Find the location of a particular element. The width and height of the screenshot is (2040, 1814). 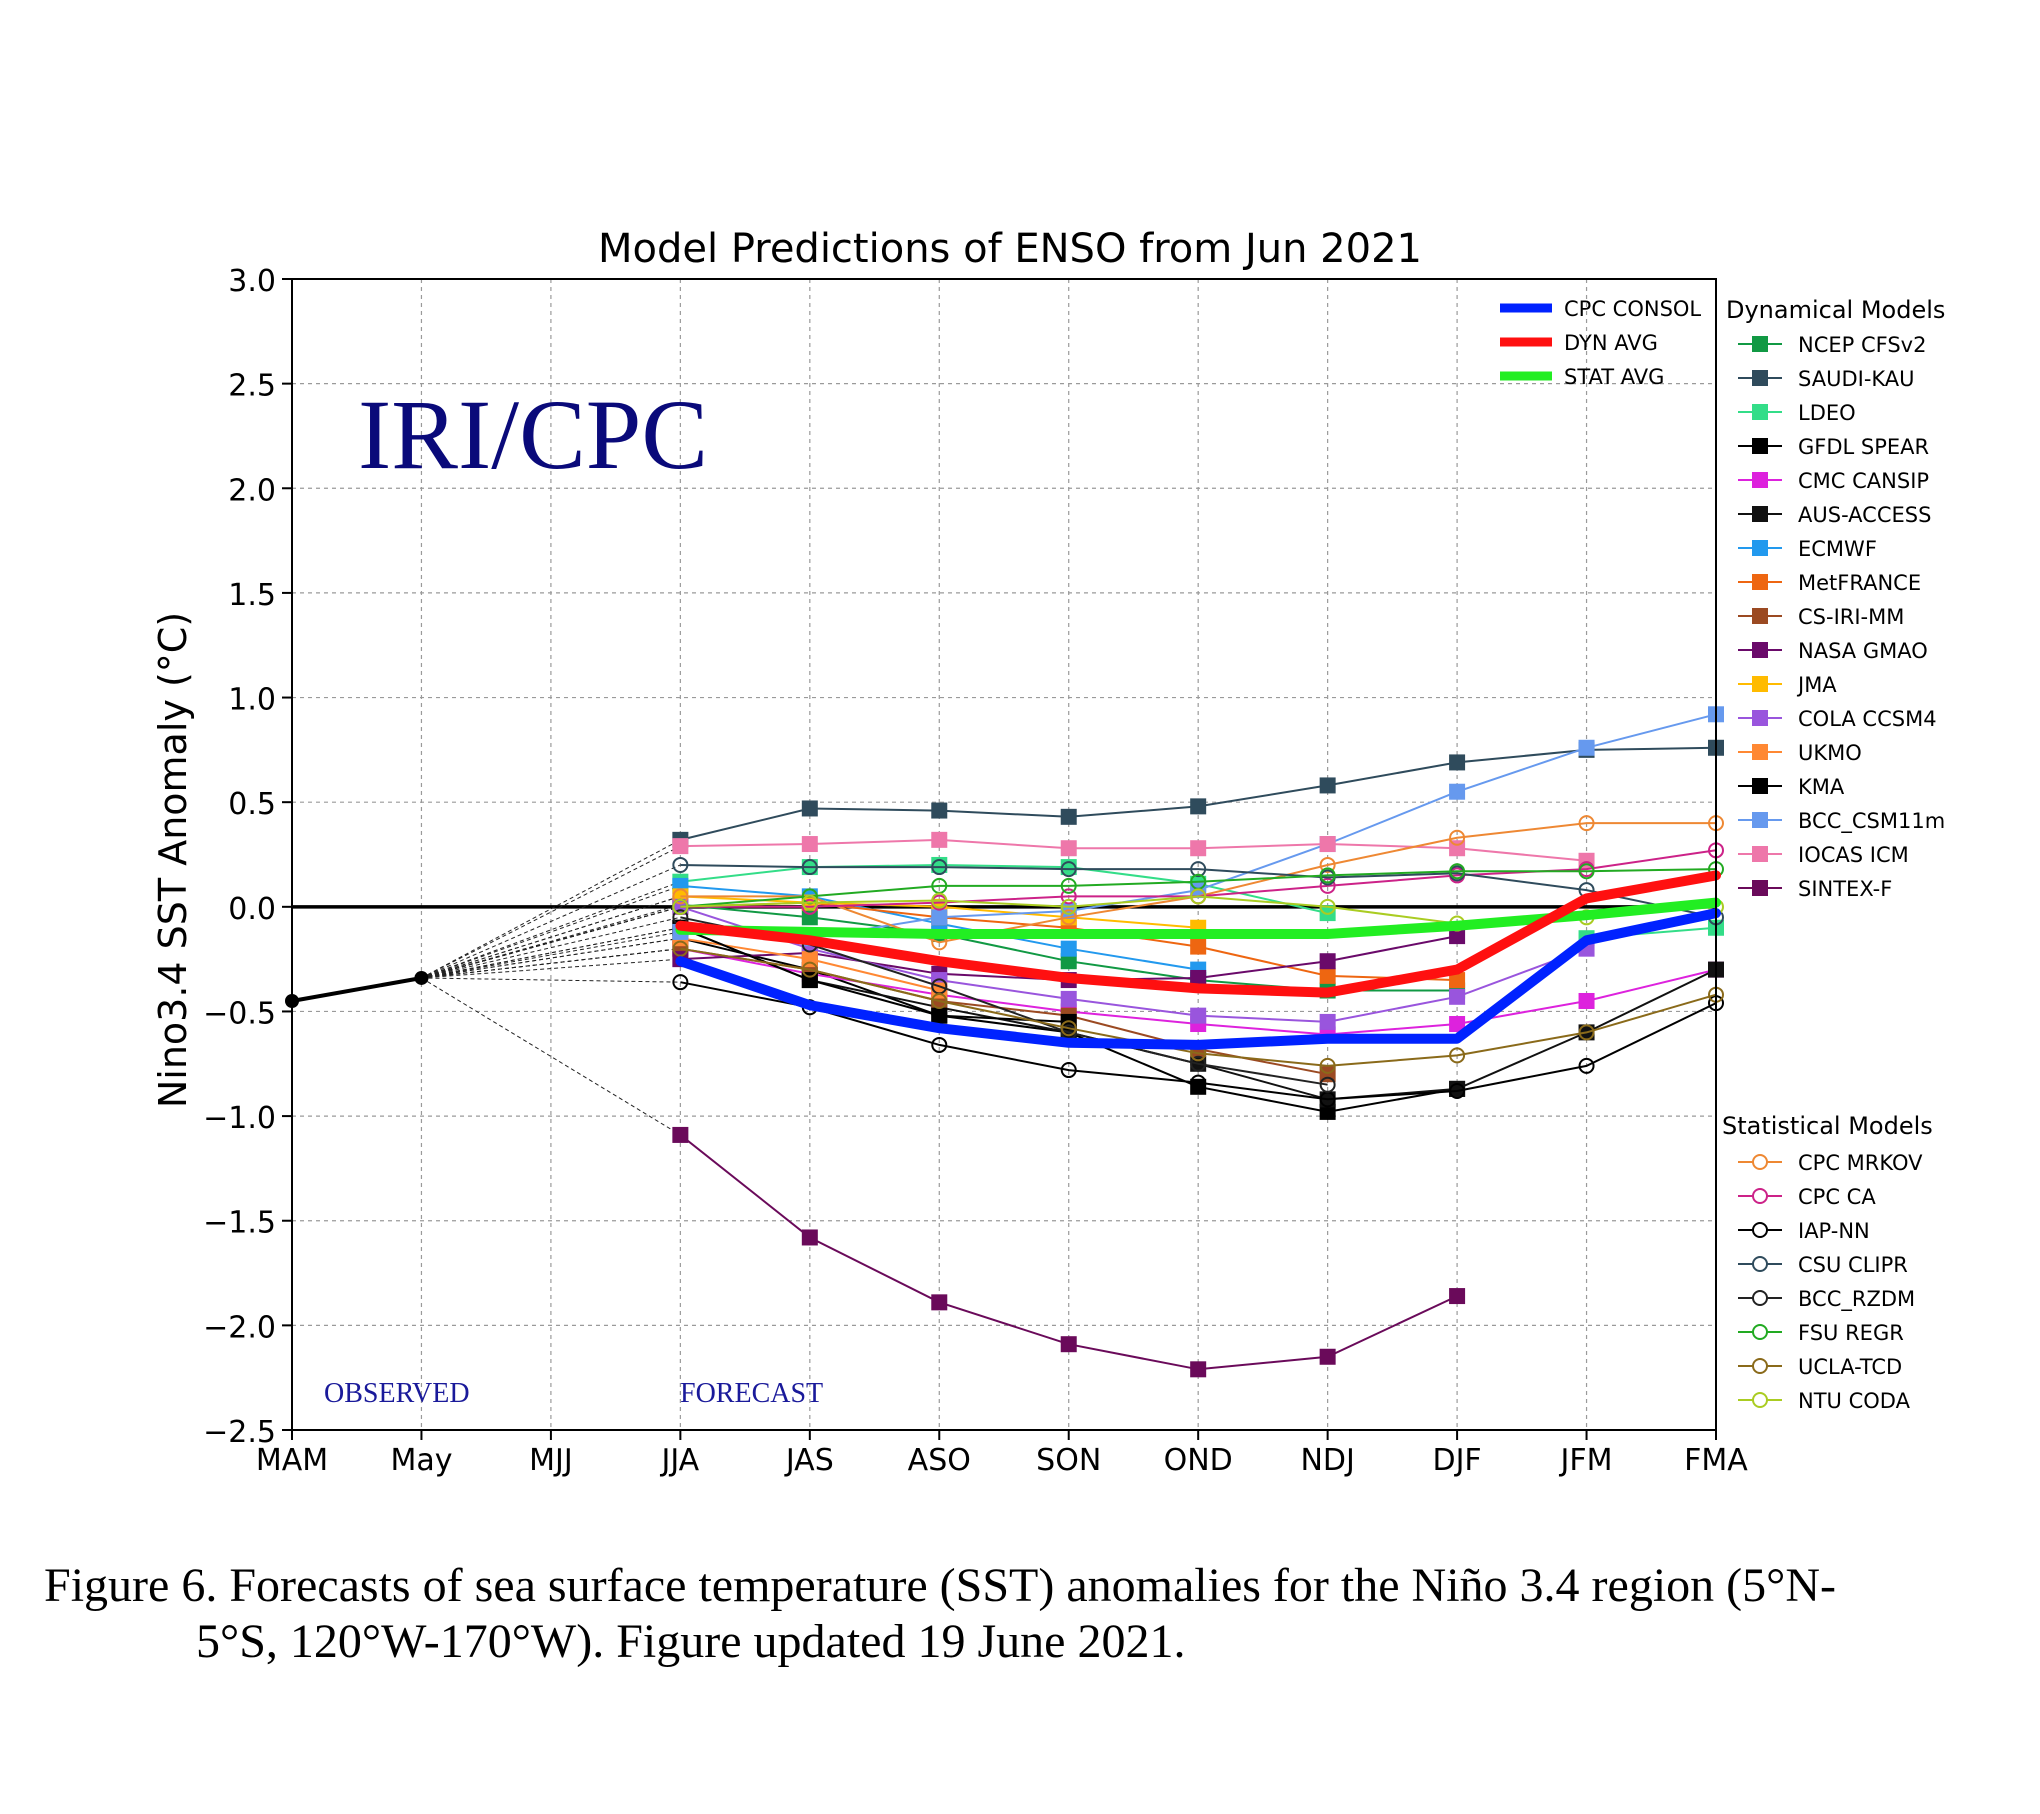

average-series is located at coordinates (1198, 960).